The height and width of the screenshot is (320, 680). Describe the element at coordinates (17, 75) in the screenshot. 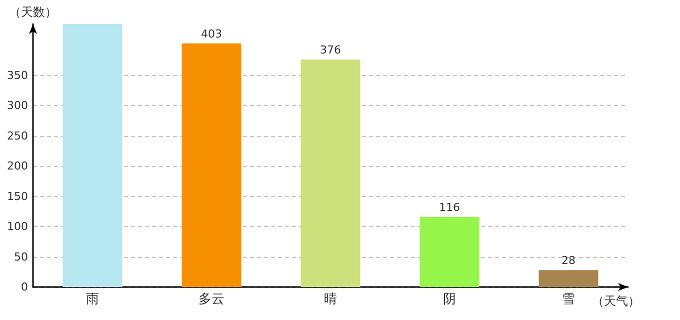

I see `y-tick-label: 350` at that location.